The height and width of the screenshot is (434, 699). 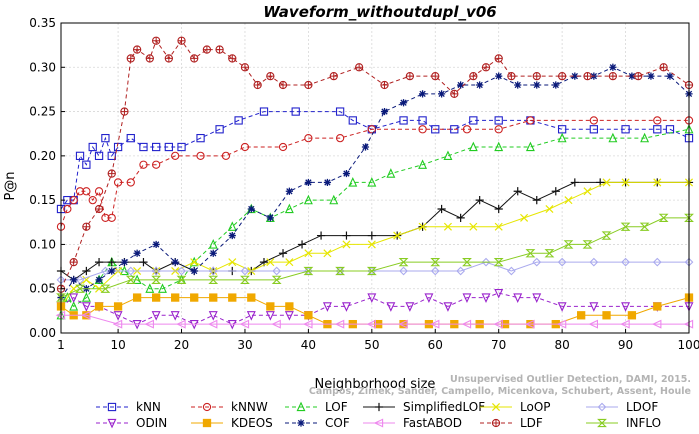 What do you see at coordinates (374, 308) in the screenshot?
I see `series-line-odin` at bounding box center [374, 308].